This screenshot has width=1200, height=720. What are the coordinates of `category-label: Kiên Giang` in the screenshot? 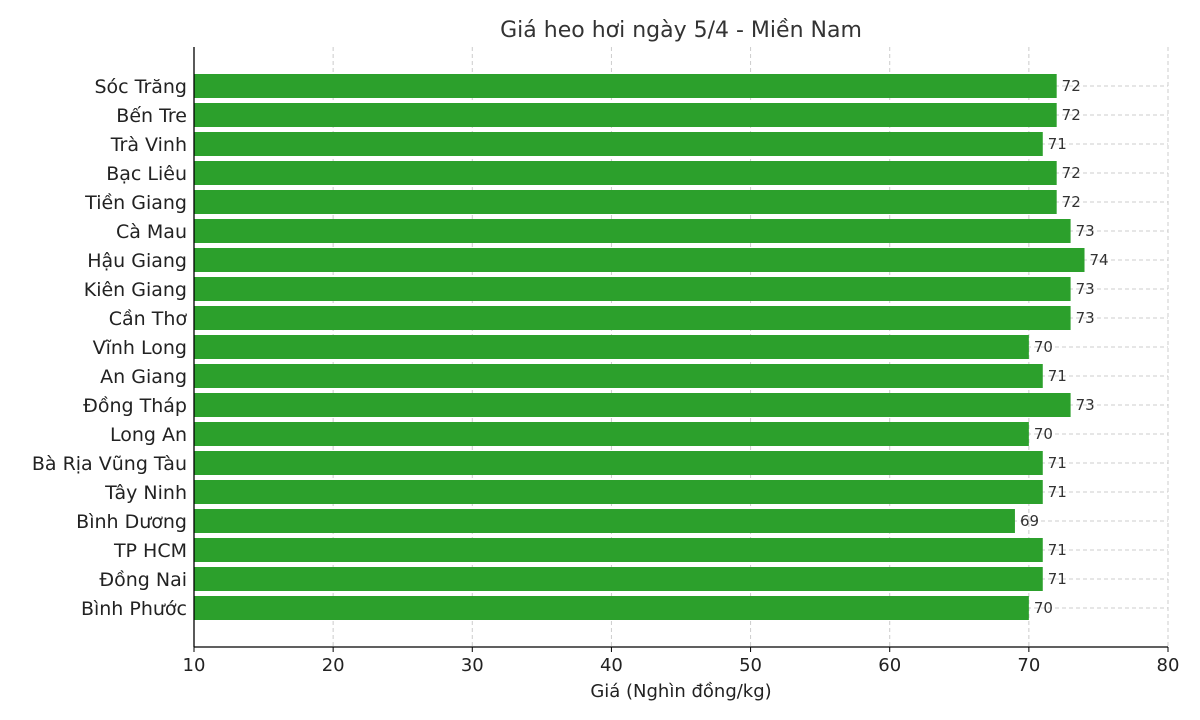 It's located at (135, 290).